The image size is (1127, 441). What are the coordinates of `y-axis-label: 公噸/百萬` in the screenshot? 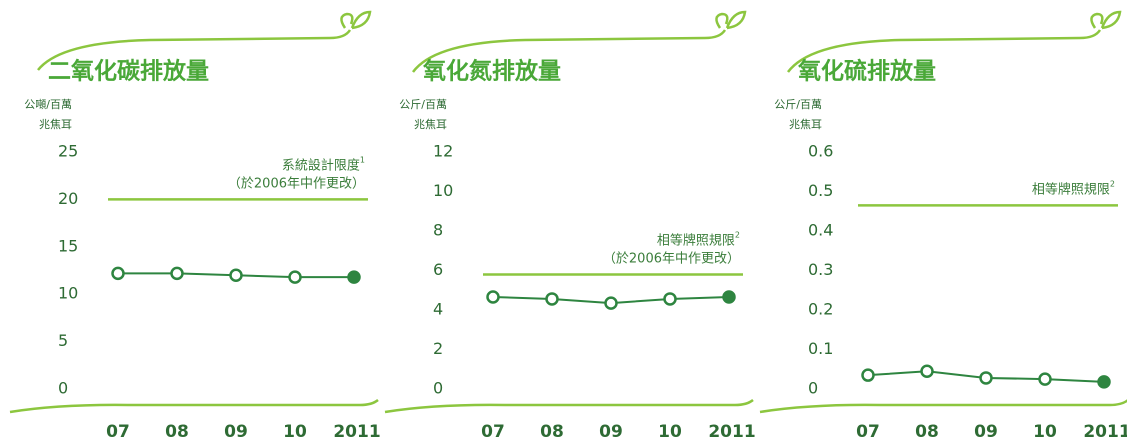 It's located at (48, 104).